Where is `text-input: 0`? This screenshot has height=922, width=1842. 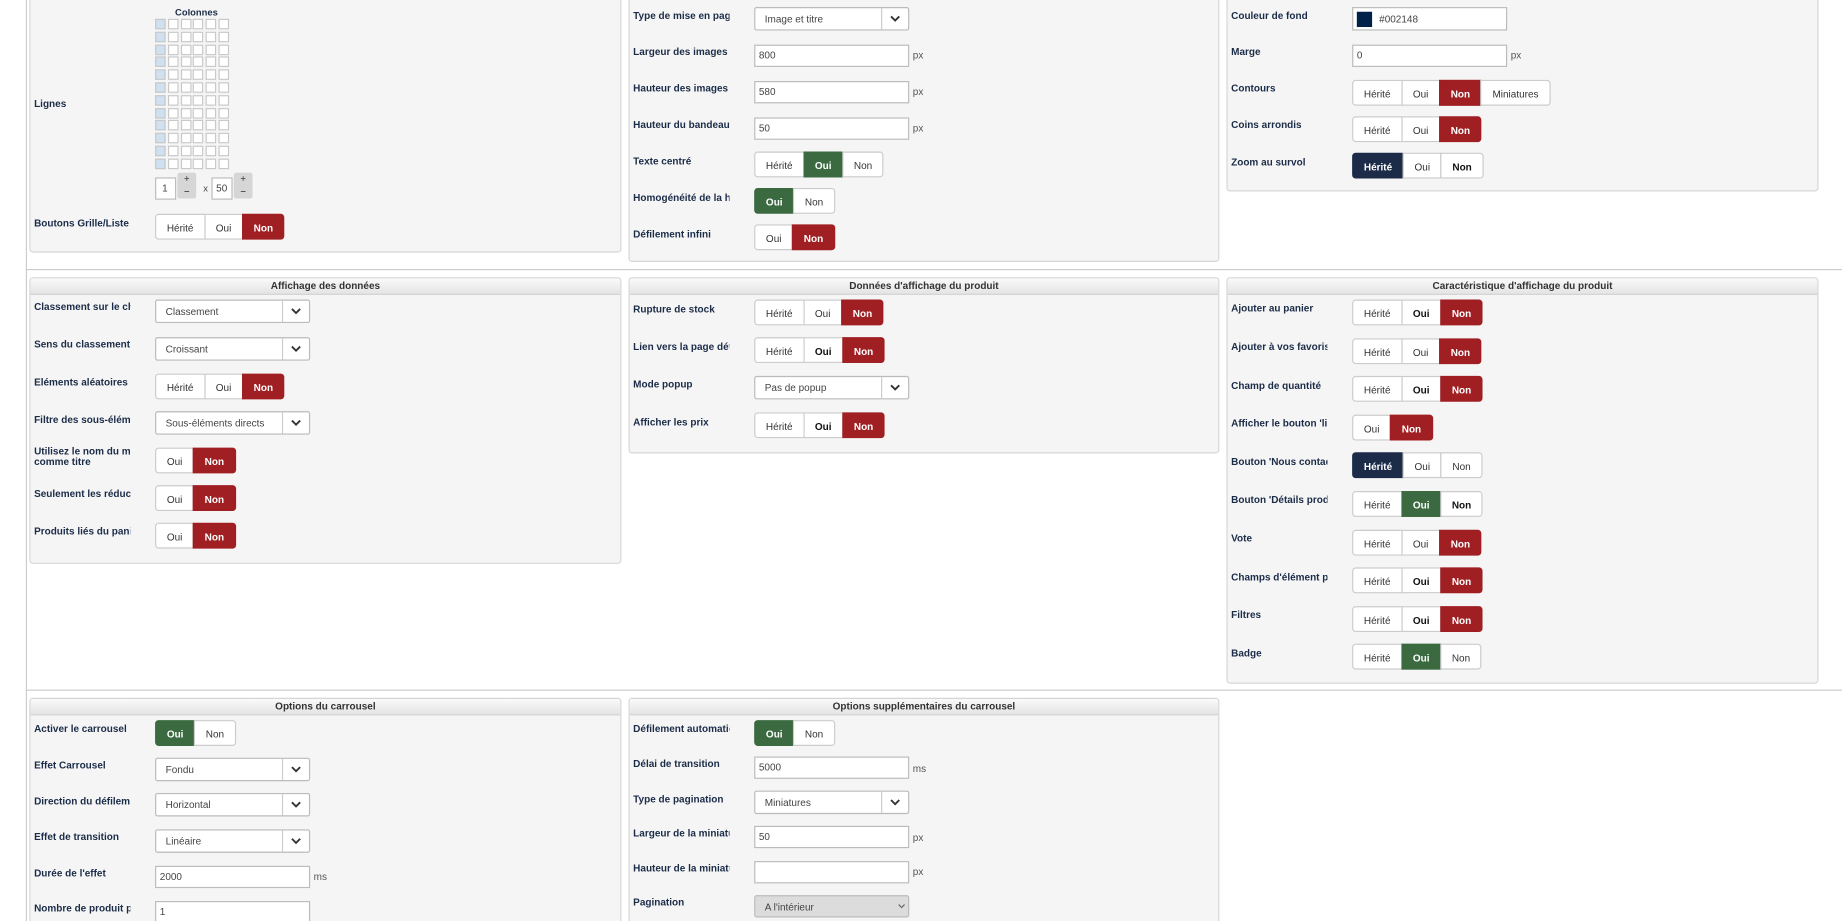
text-input: 0 is located at coordinates (1430, 55).